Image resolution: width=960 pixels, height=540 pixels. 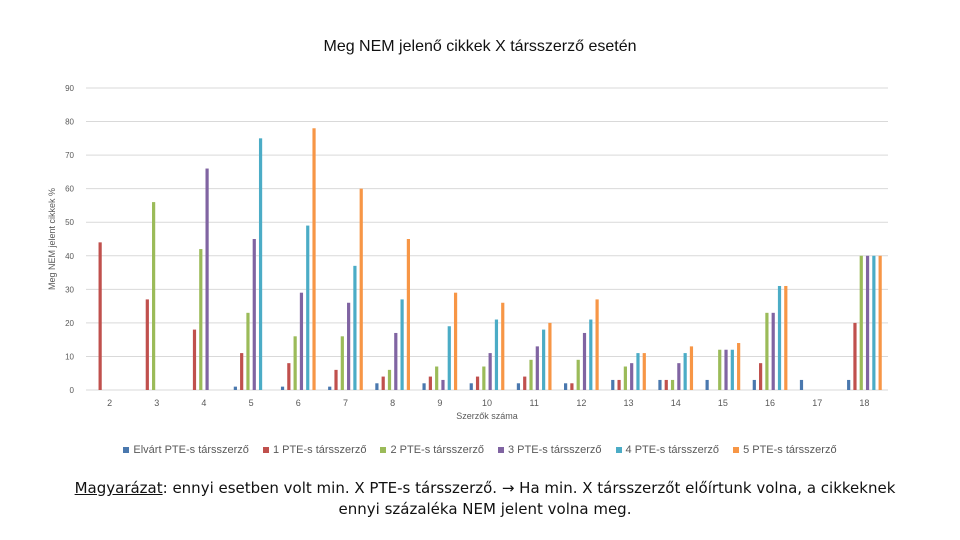 I want to click on y-tick-label: 30, so click(x=69, y=289).